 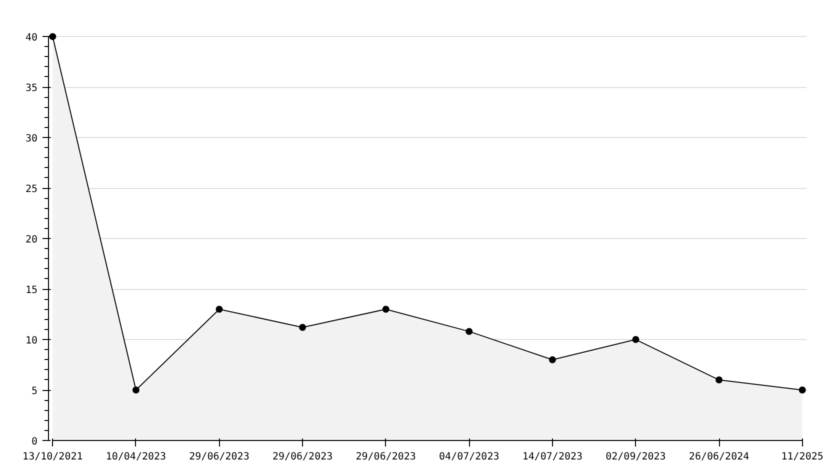 I want to click on y-tick-label: 10, so click(x=31, y=341).